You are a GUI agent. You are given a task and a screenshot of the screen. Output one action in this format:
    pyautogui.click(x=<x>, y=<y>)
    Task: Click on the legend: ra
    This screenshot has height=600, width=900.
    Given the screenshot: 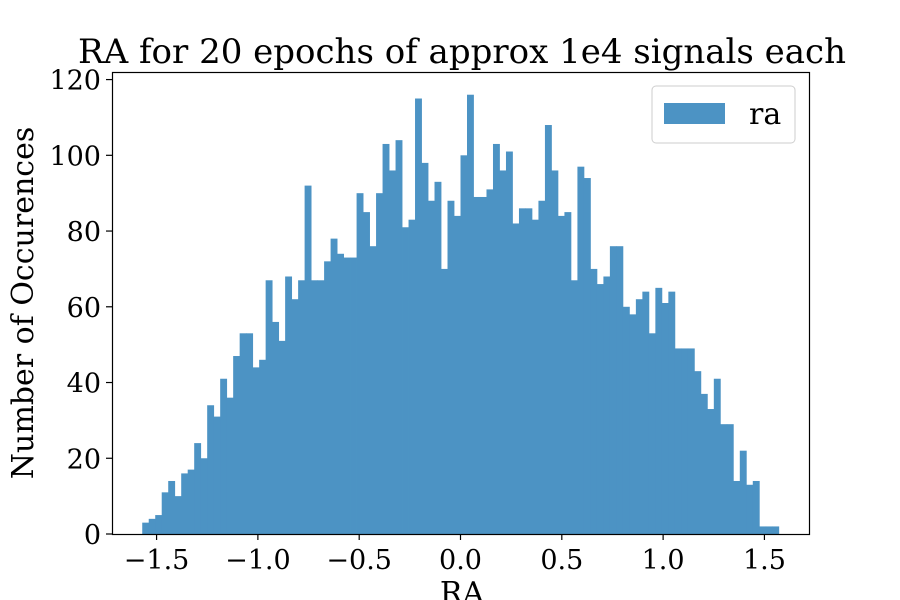 What is the action you would take?
    pyautogui.click(x=723, y=114)
    